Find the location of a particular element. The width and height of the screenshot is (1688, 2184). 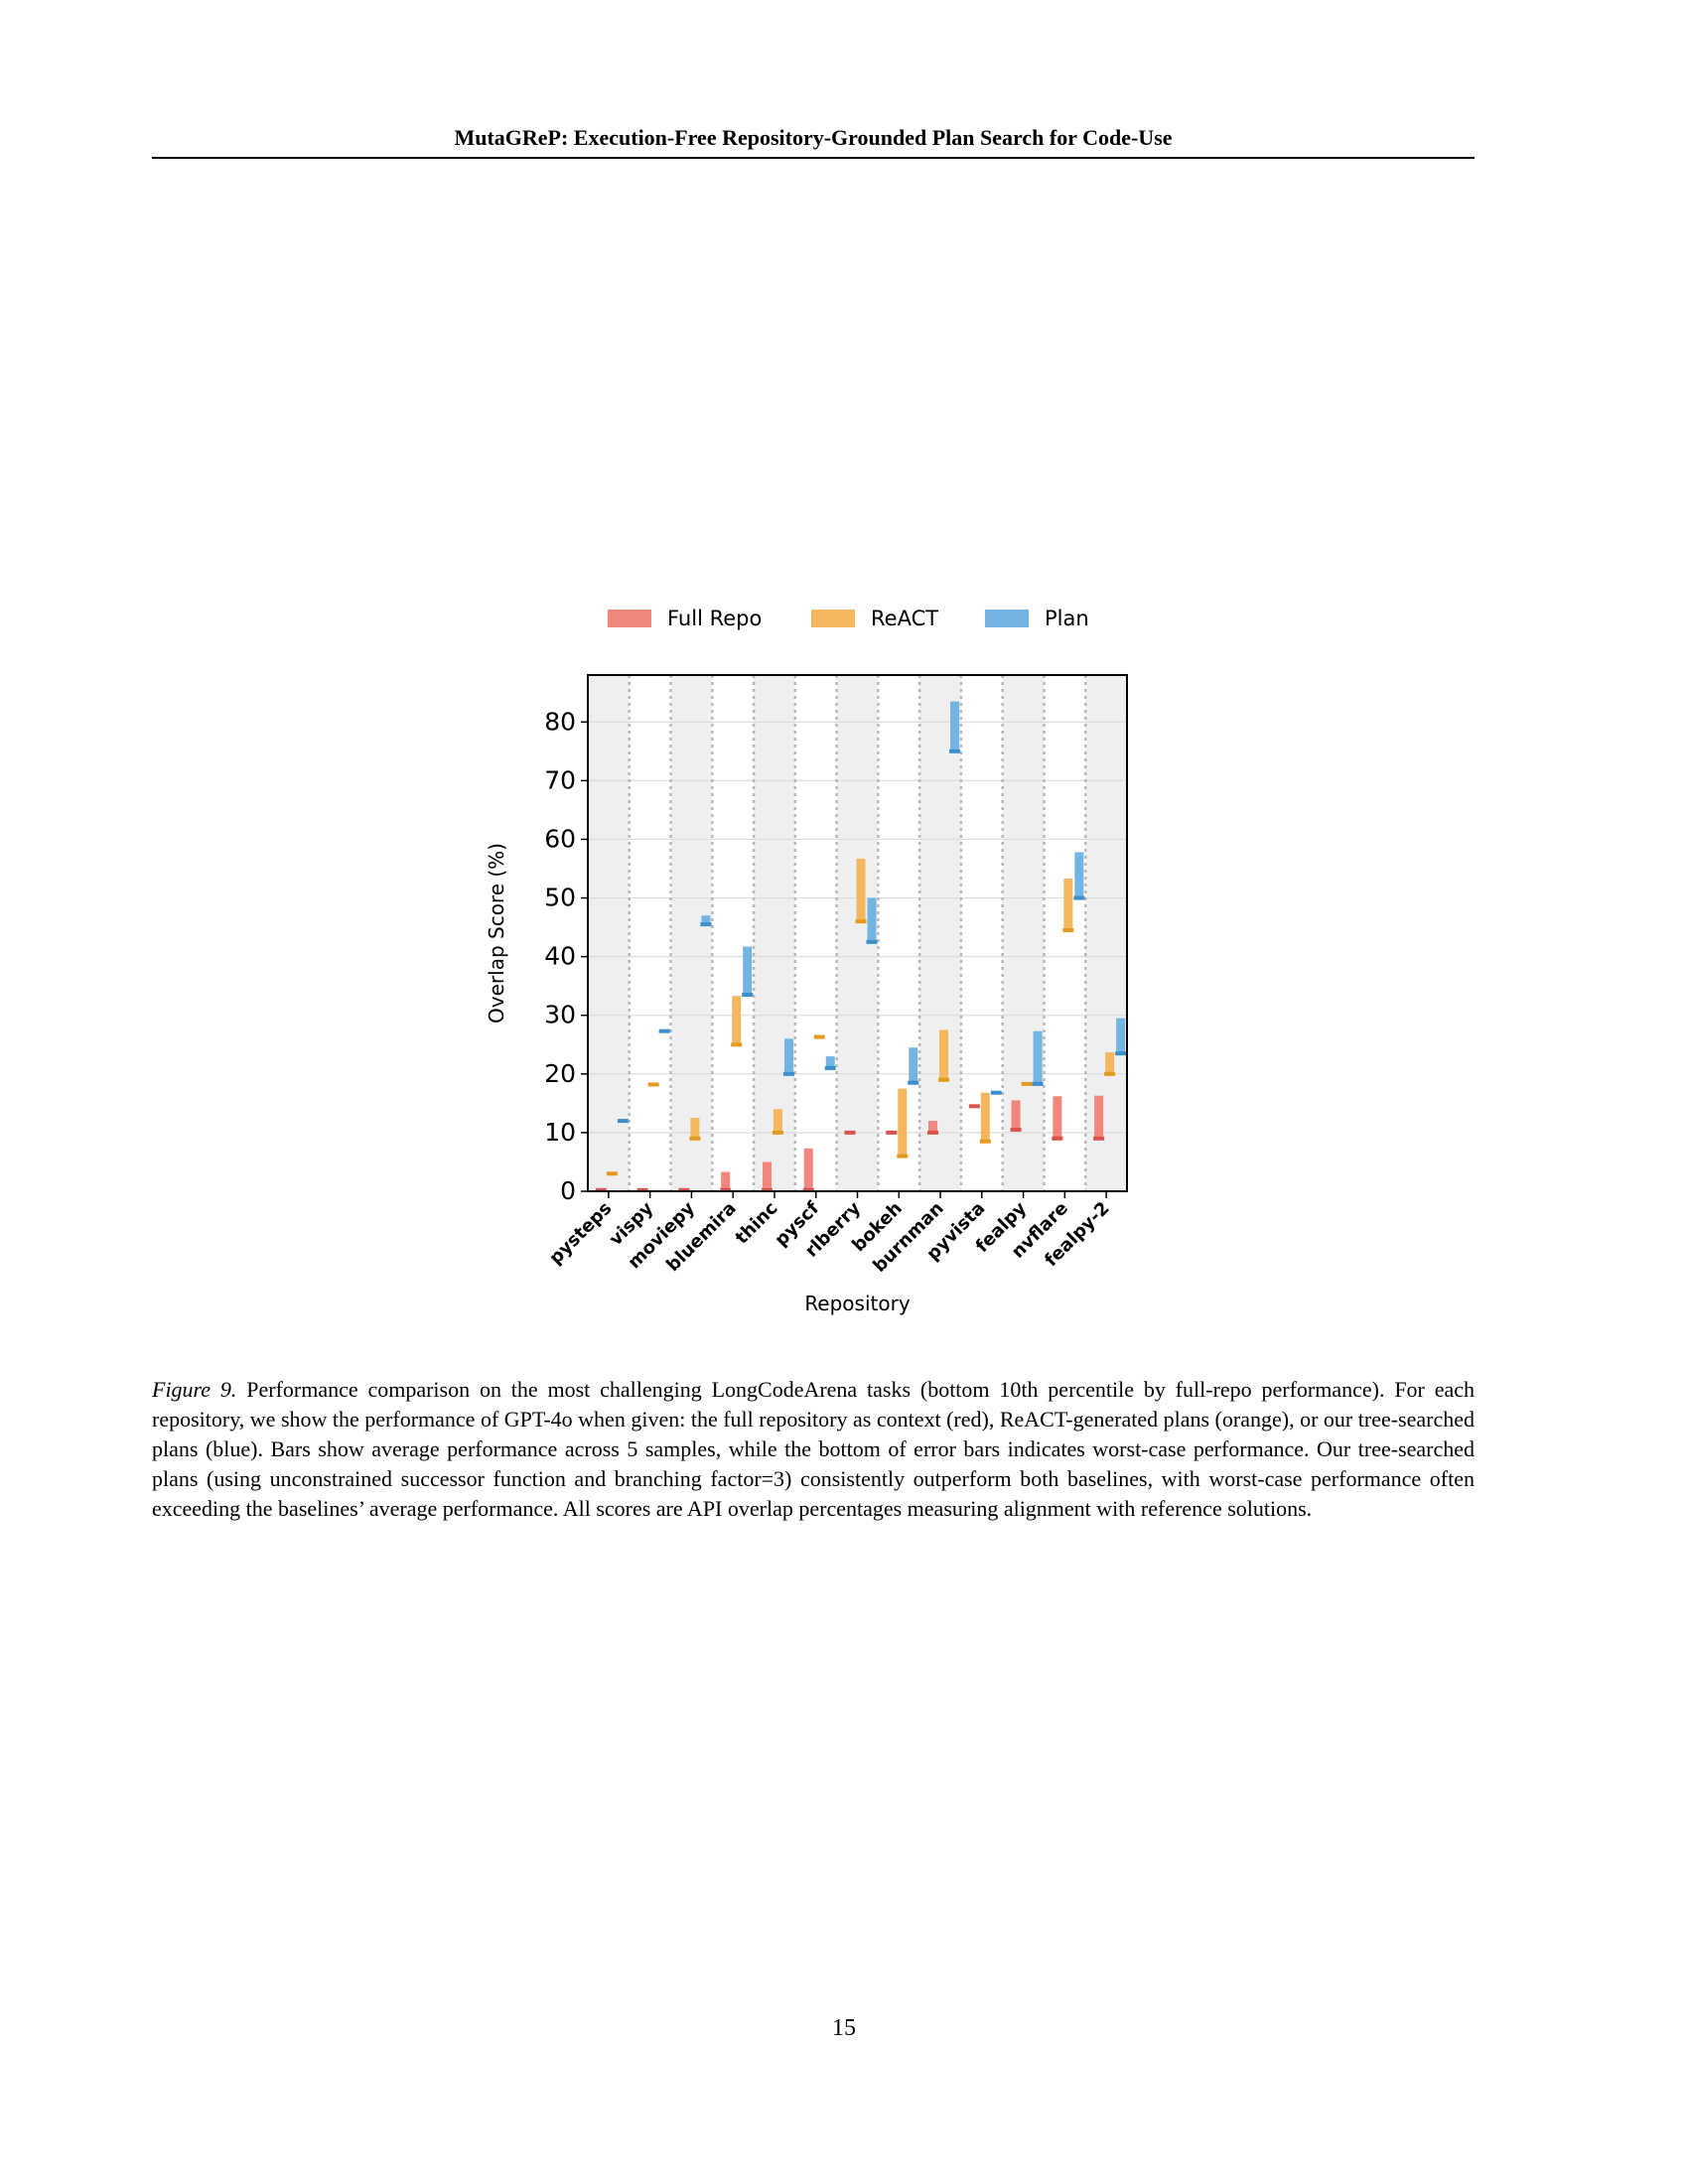

y-tick-label: 10 is located at coordinates (560, 1132).